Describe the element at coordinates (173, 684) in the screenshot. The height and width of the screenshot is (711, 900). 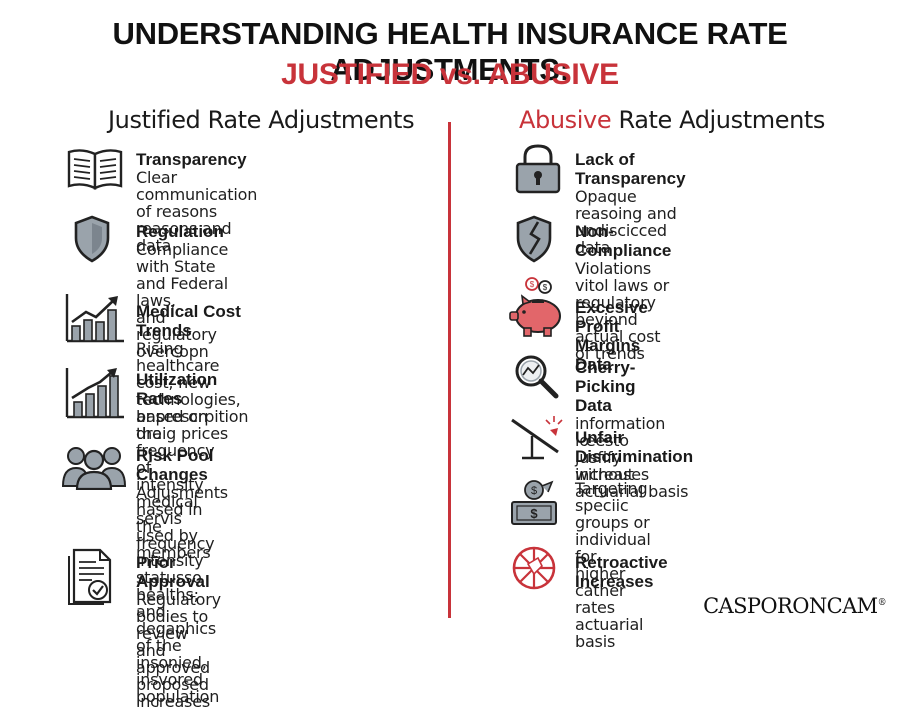
I see `item-desc-line: approved proposed increases` at that location.